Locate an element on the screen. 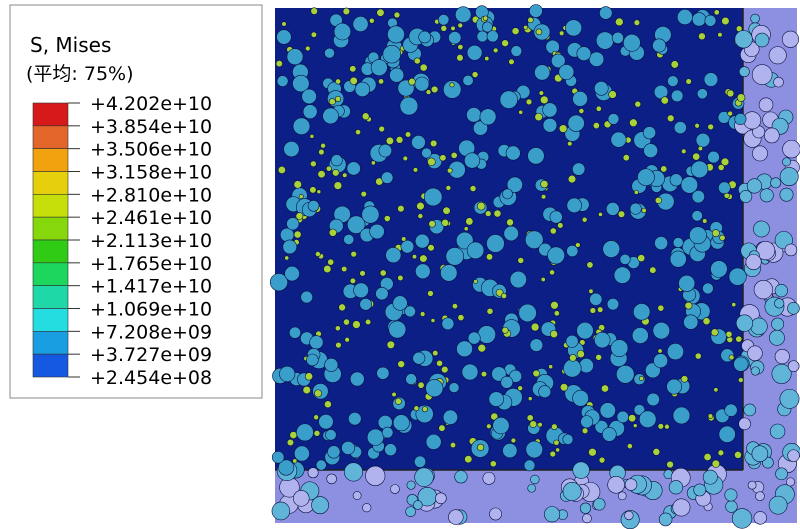 Image resolution: width=800 pixels, height=529 pixels. legend-label: +4.202e+10 is located at coordinates (151, 104).